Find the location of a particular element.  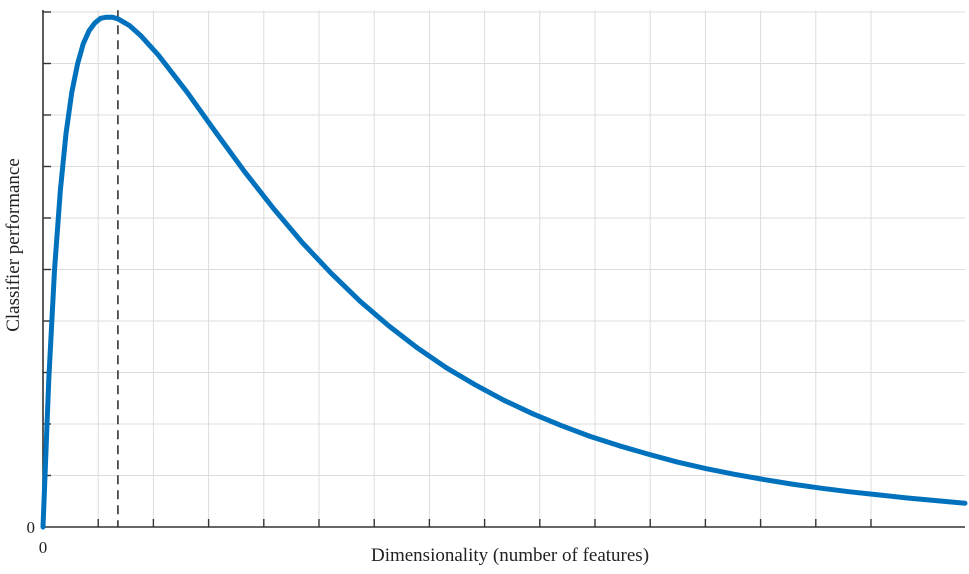

y-axis-label: Classifier performance is located at coordinates (13, 245).